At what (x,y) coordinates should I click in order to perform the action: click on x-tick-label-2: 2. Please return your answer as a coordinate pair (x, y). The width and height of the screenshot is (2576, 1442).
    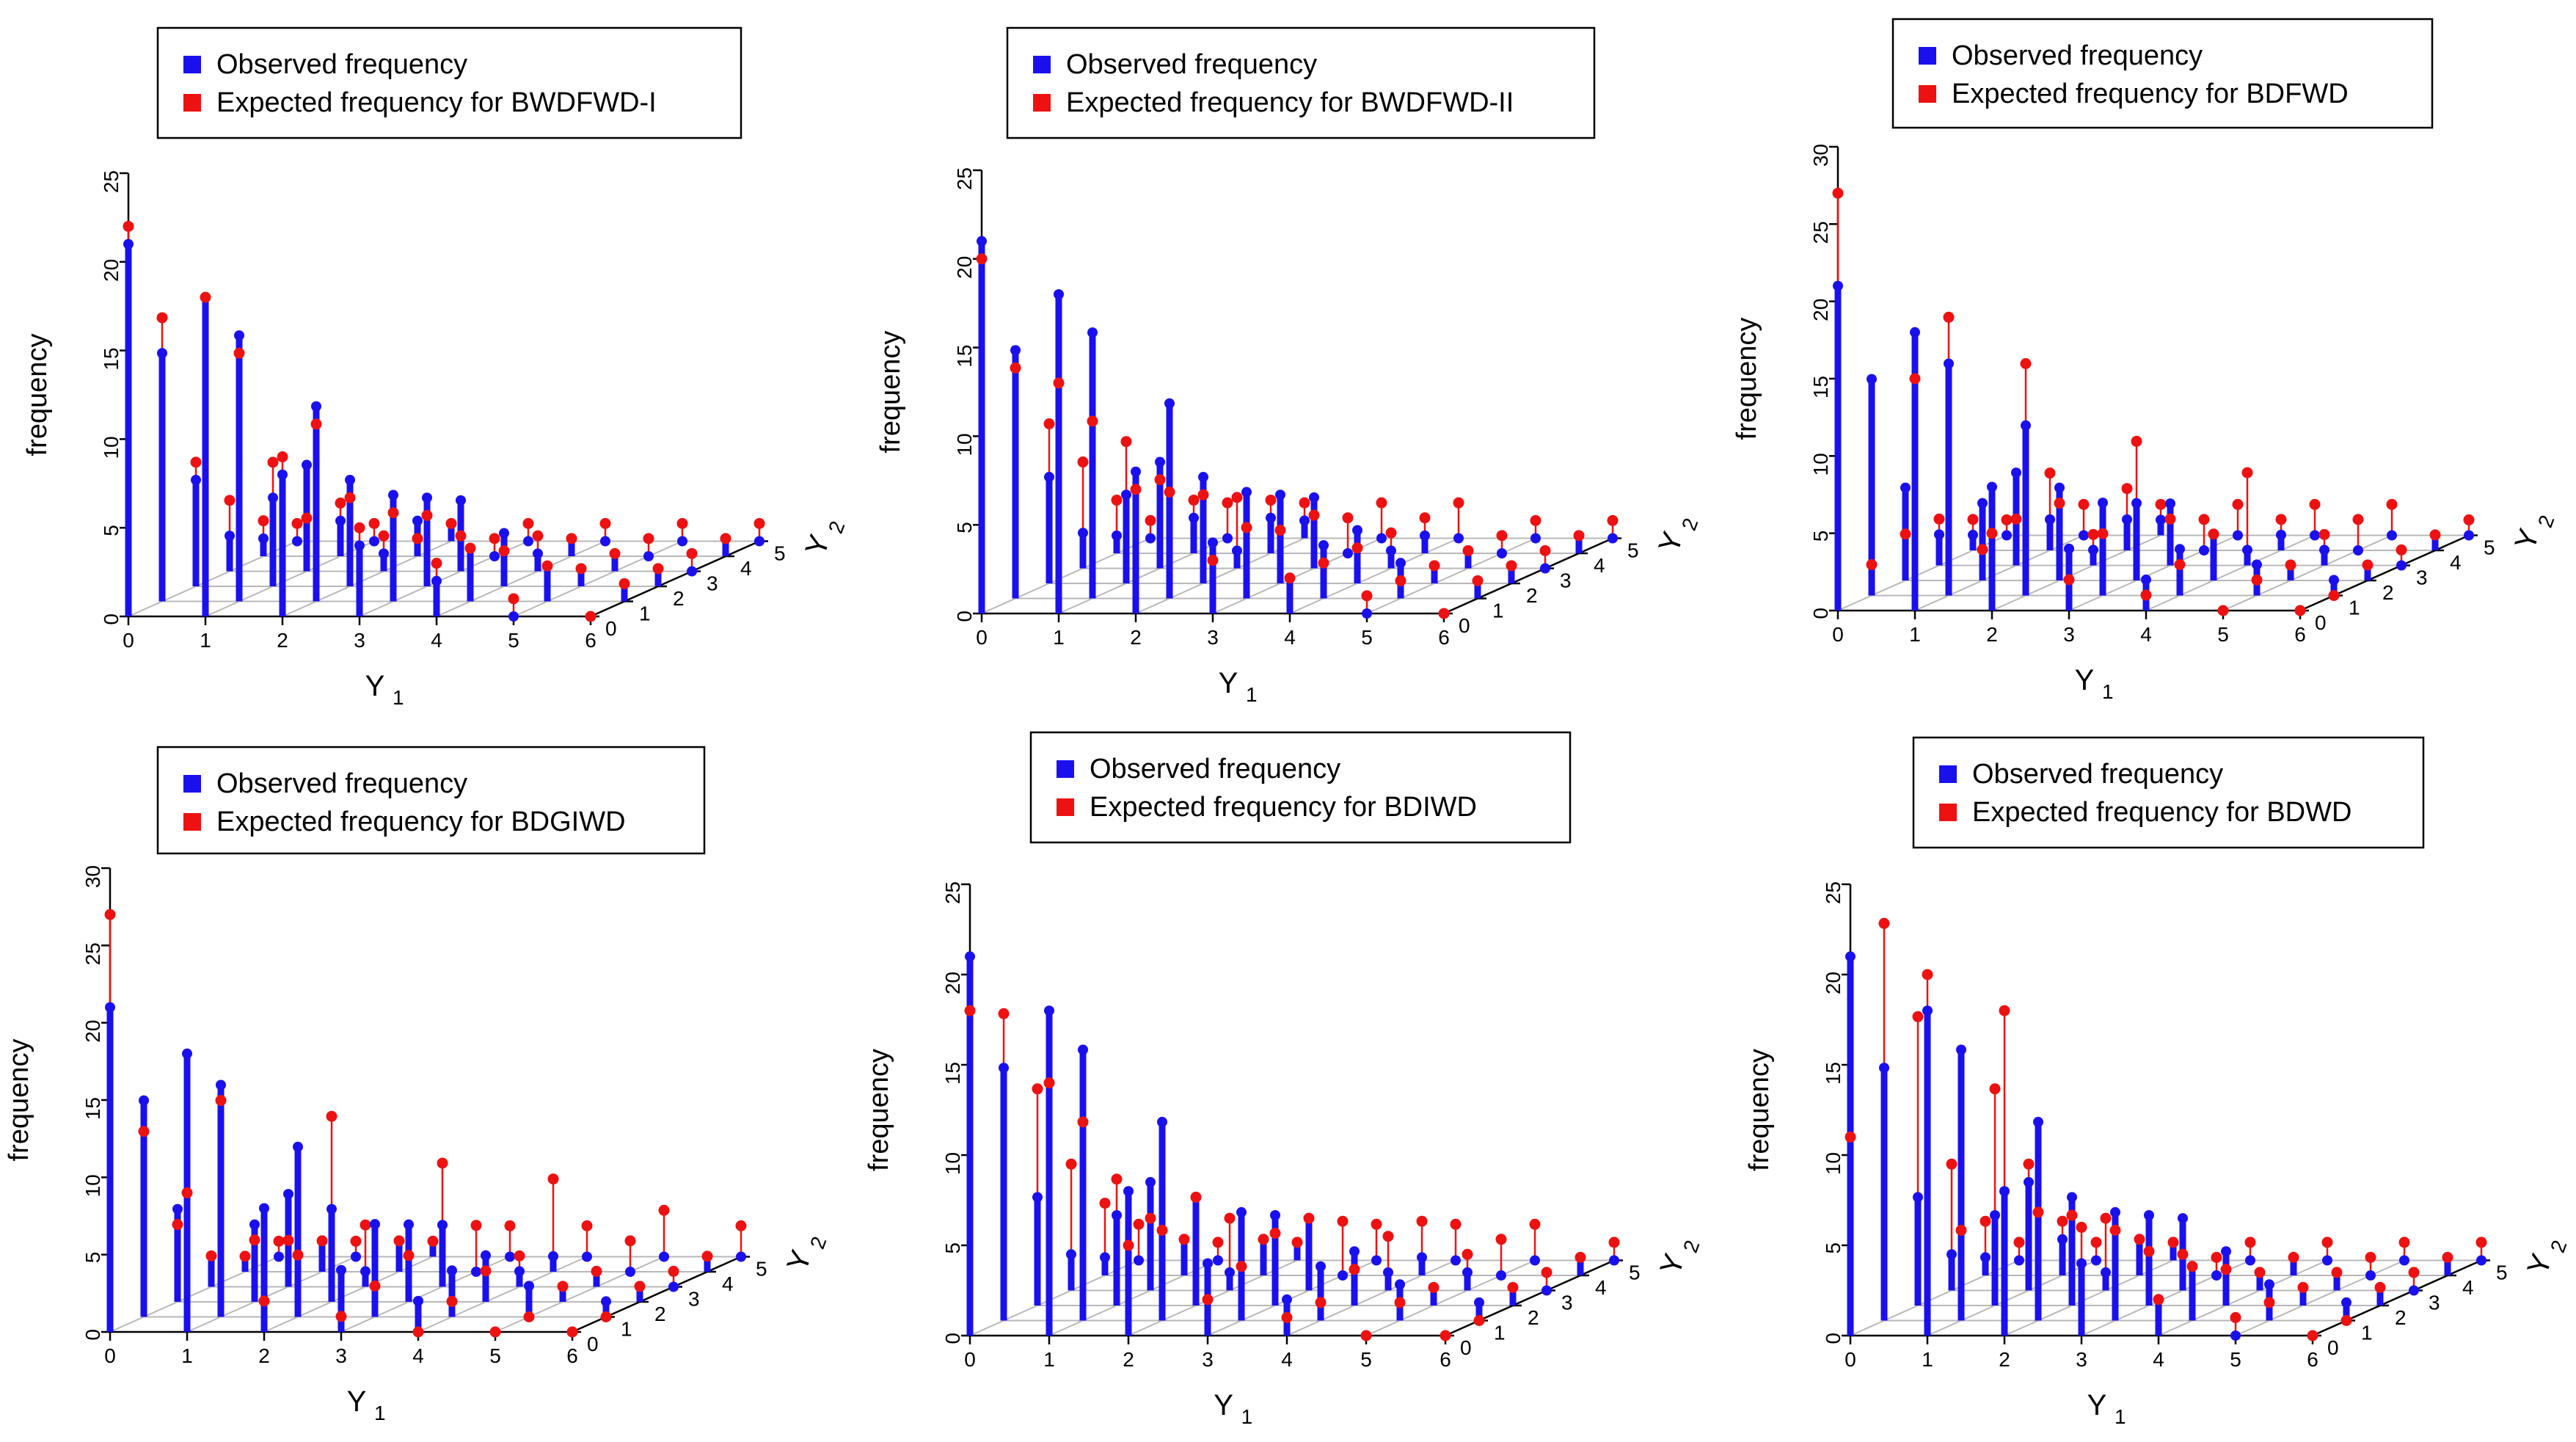
    Looking at the image, I should click on (283, 640).